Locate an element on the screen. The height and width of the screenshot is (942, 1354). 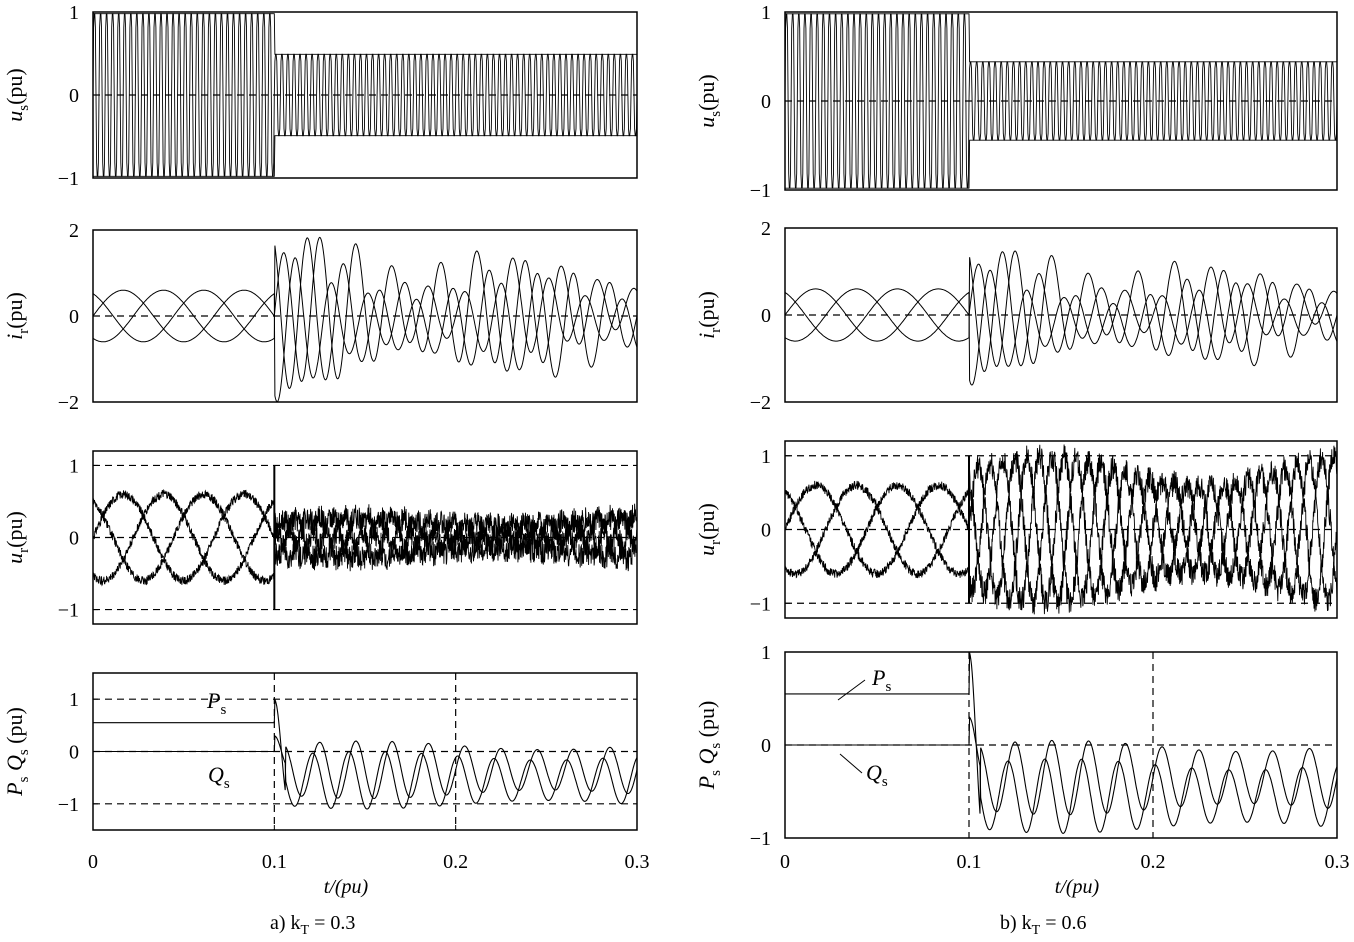
leader-ps is located at coordinates (851, 690).